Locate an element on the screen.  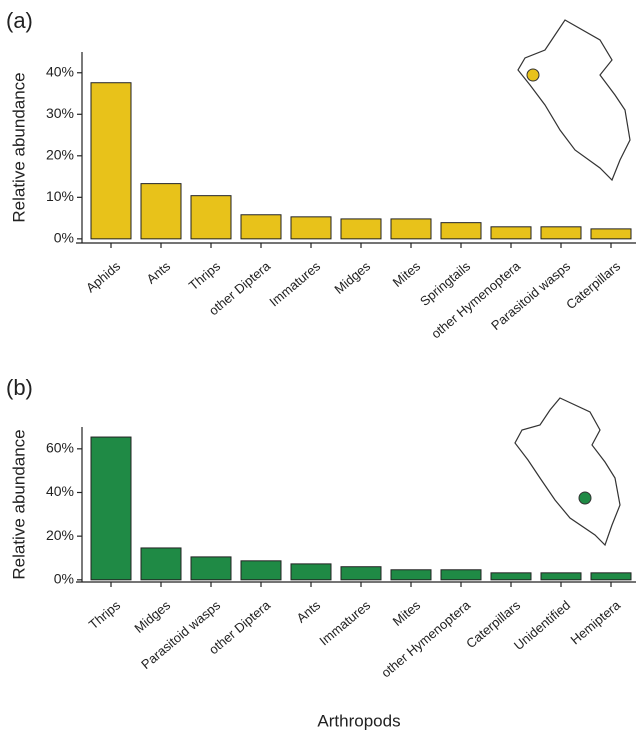
panel-label: (a) is located at coordinates (19, 20).